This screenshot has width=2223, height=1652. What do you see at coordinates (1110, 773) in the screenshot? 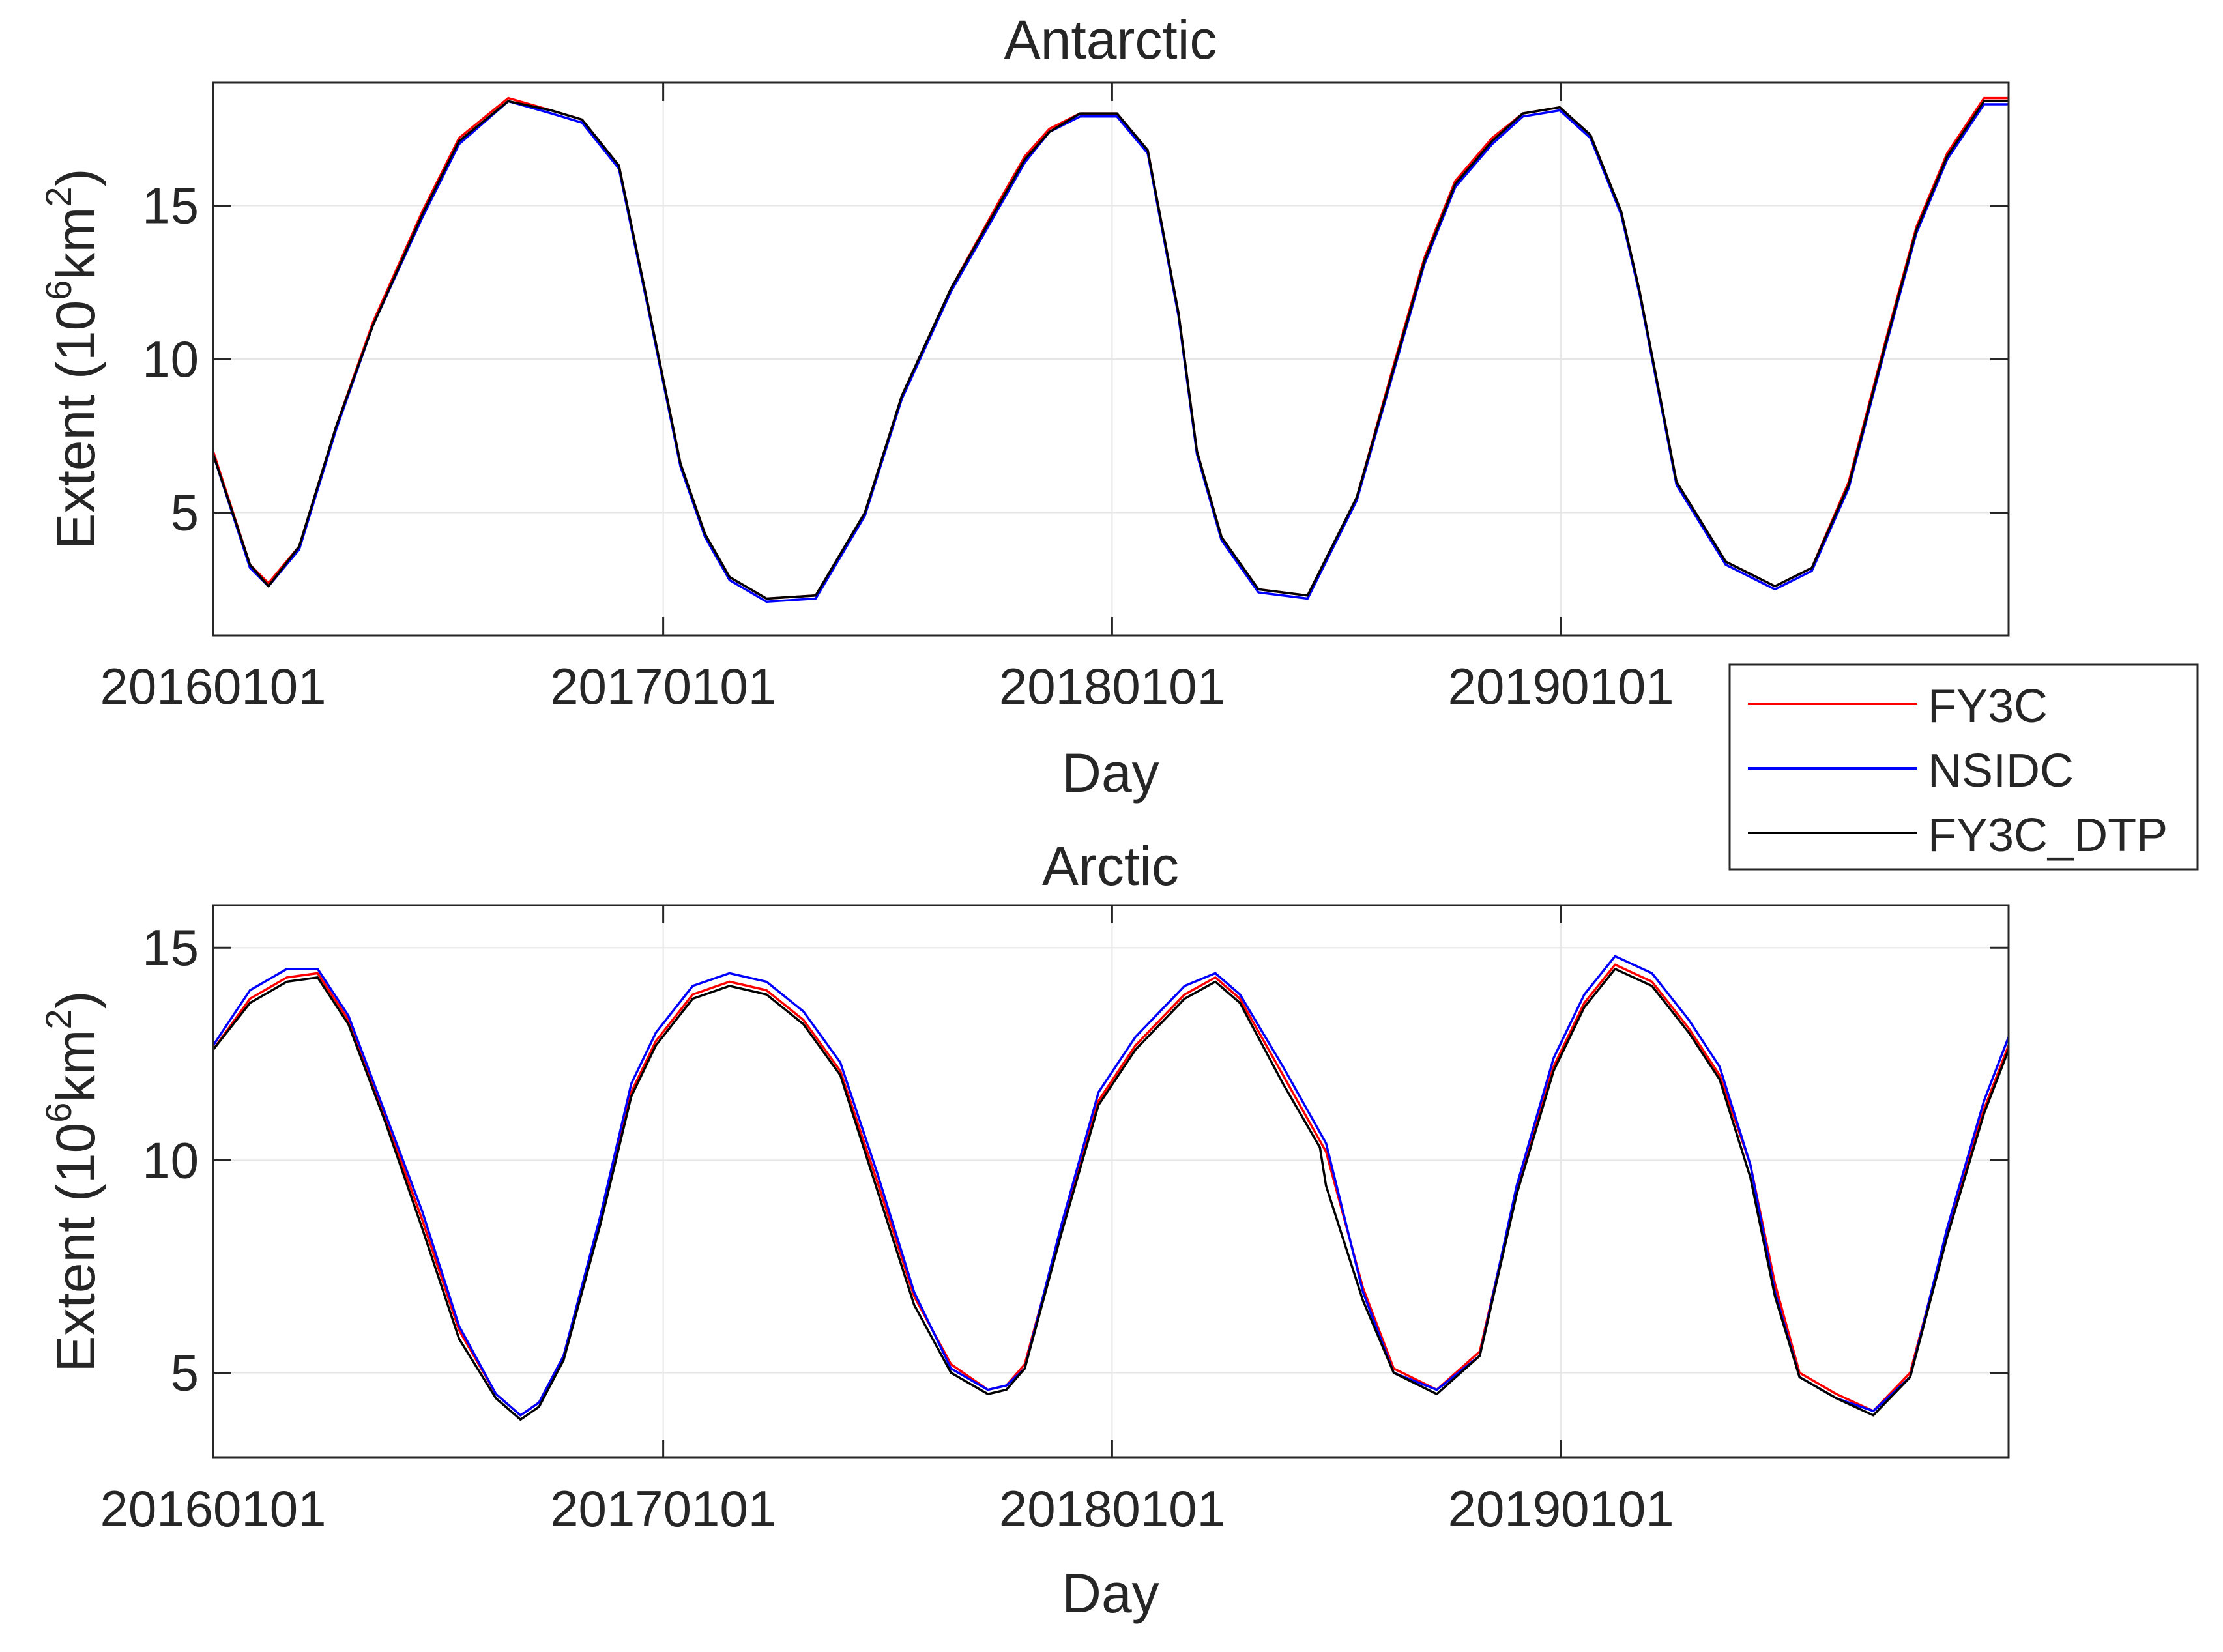
I see `antarctic-x-axis-label: Day` at bounding box center [1110, 773].